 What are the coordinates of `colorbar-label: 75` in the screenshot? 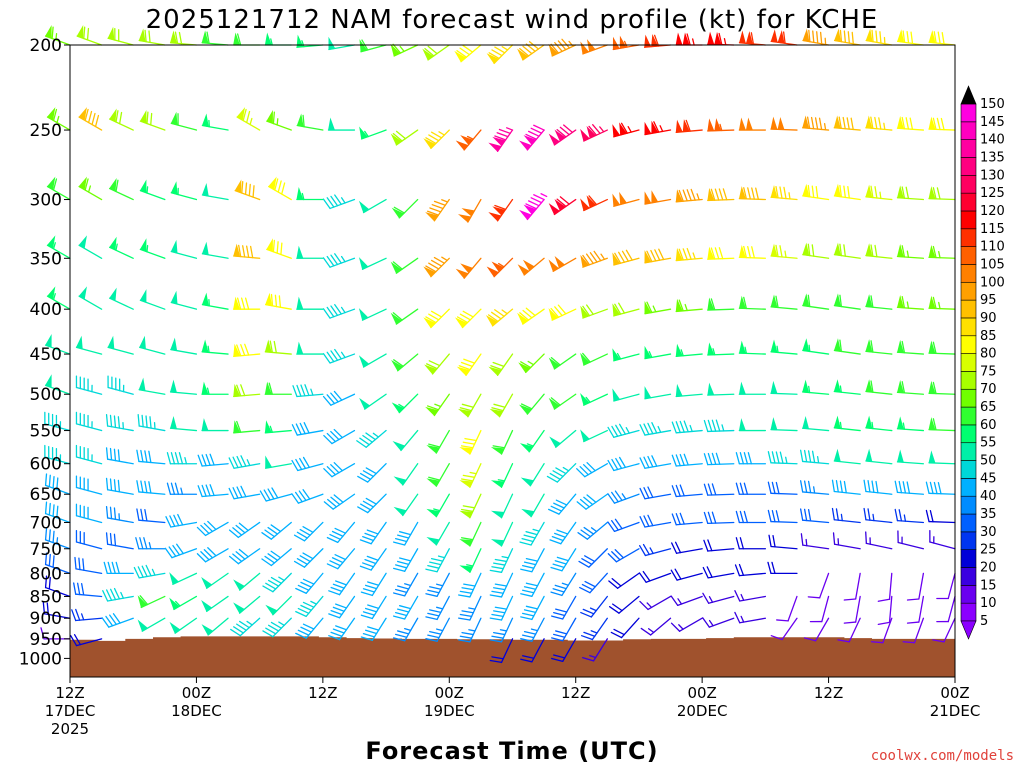 It's located at (988, 371).